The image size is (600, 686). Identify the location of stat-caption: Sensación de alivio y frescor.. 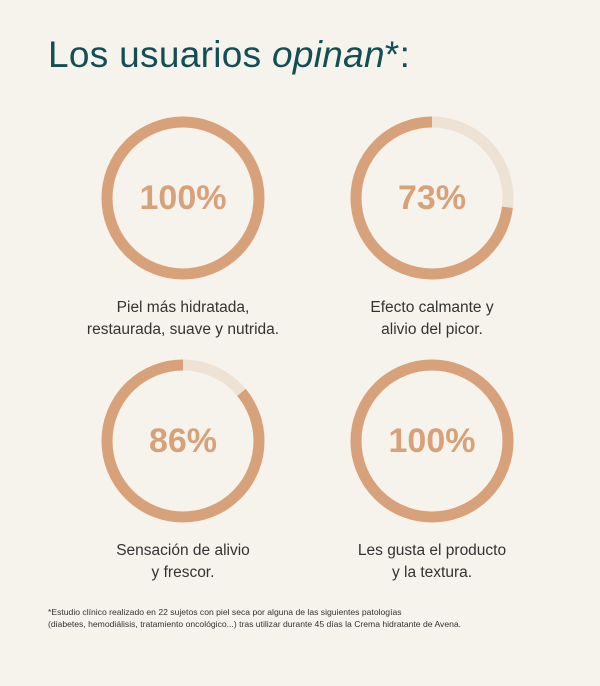
(183, 562).